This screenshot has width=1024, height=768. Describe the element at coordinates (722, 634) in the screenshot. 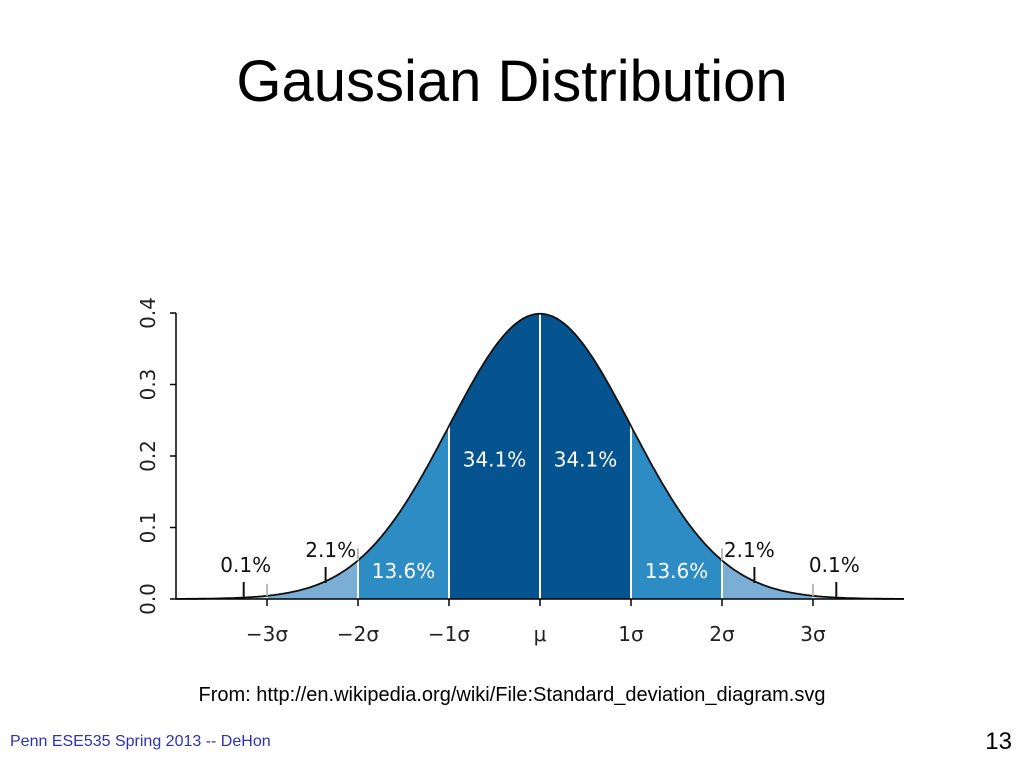

I see `x-tick-label: 2σ` at that location.